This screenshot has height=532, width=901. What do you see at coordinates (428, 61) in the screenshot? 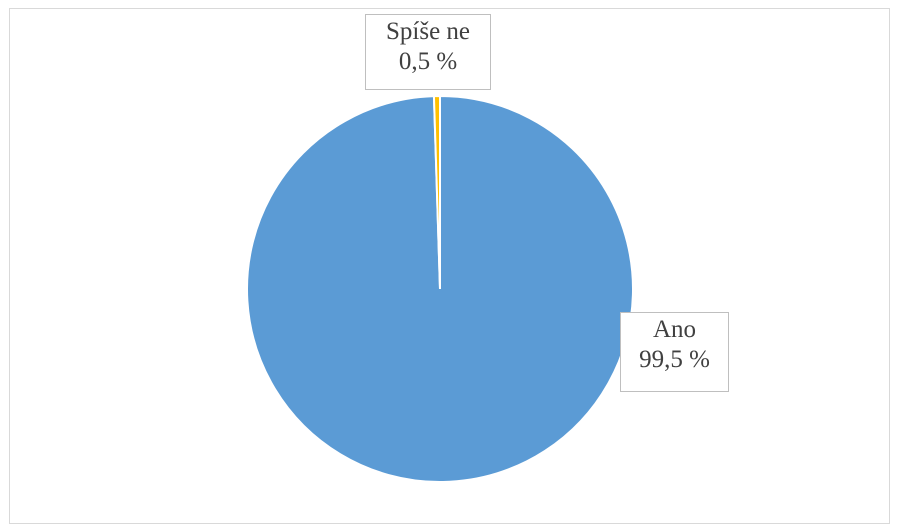
I see `data-label-value: 0,5 %` at bounding box center [428, 61].